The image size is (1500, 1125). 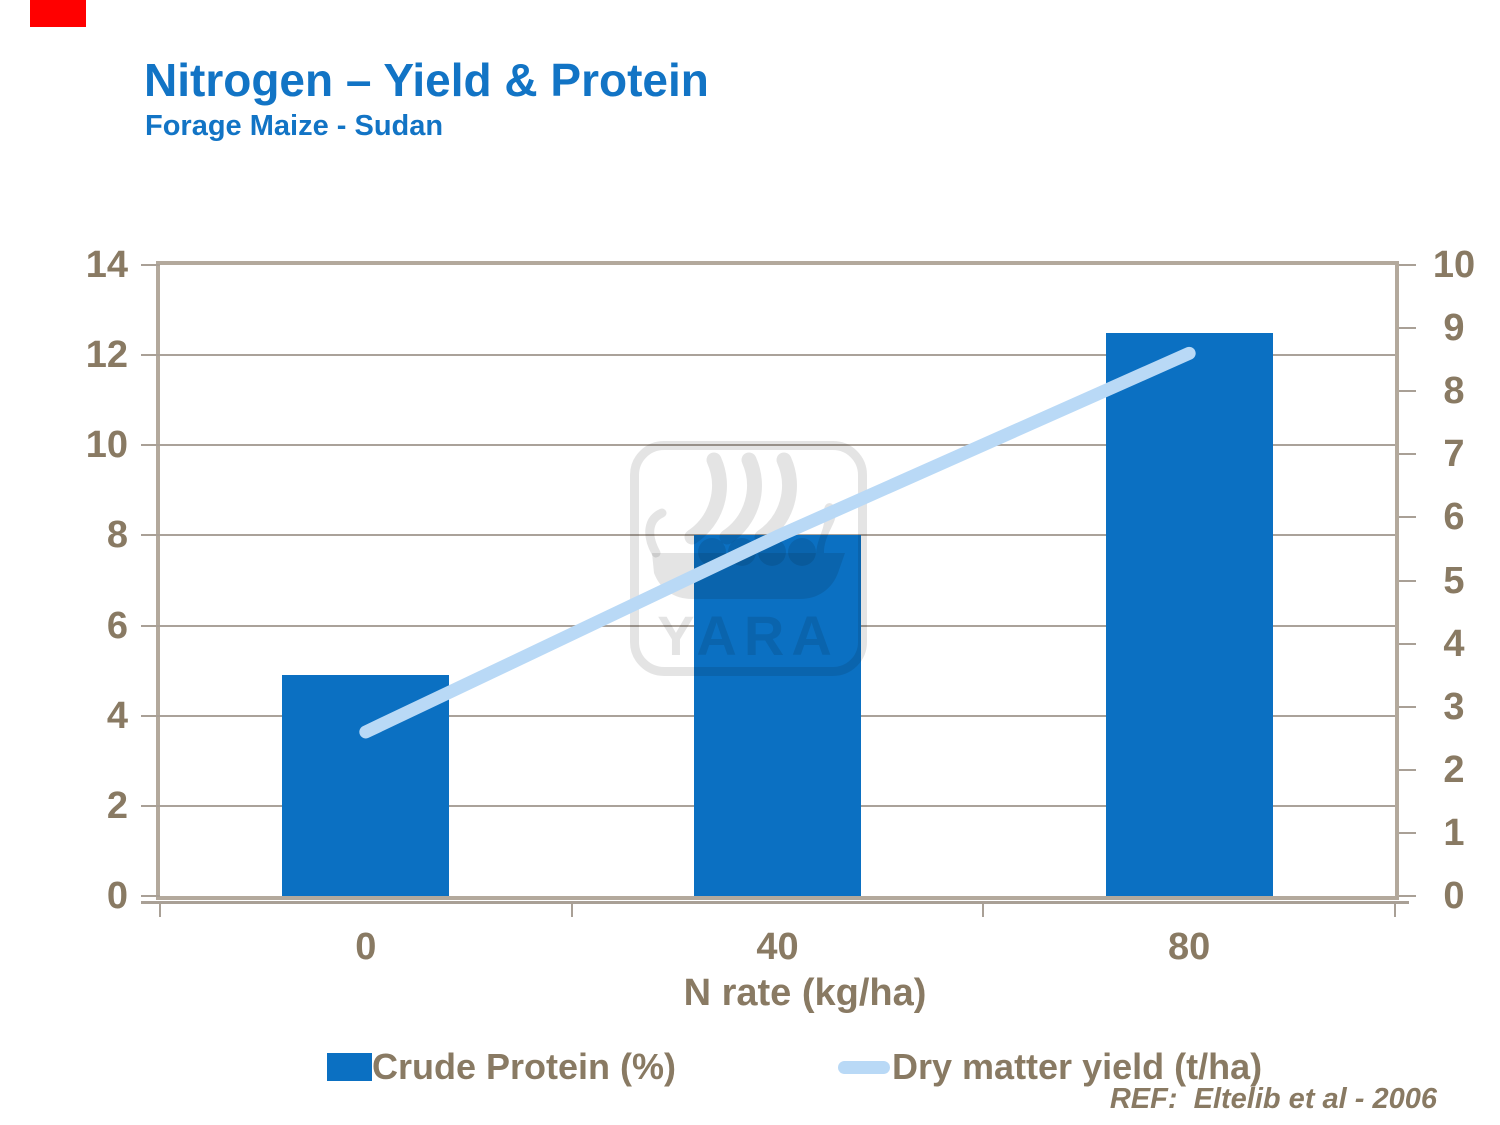 What do you see at coordinates (775, 902) in the screenshot?
I see `x-axis-line` at bounding box center [775, 902].